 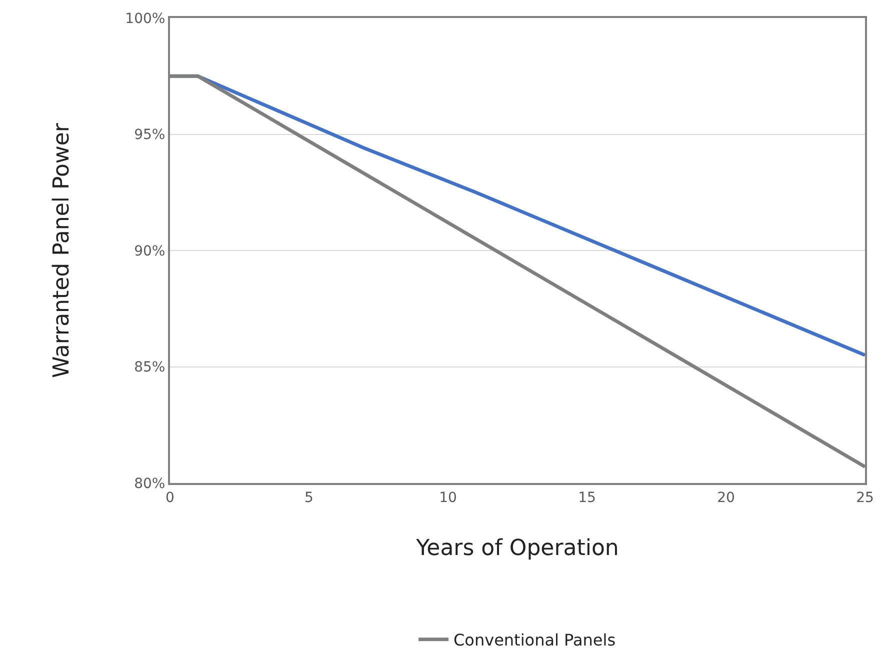 What do you see at coordinates (448, 498) in the screenshot?
I see `x-tick-label: 10` at bounding box center [448, 498].